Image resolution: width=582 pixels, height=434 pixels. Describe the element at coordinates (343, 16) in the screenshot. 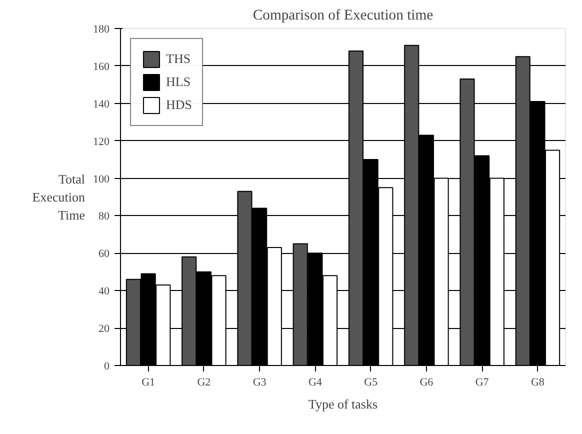

I see `chart-title: Comparison of Execution time` at that location.